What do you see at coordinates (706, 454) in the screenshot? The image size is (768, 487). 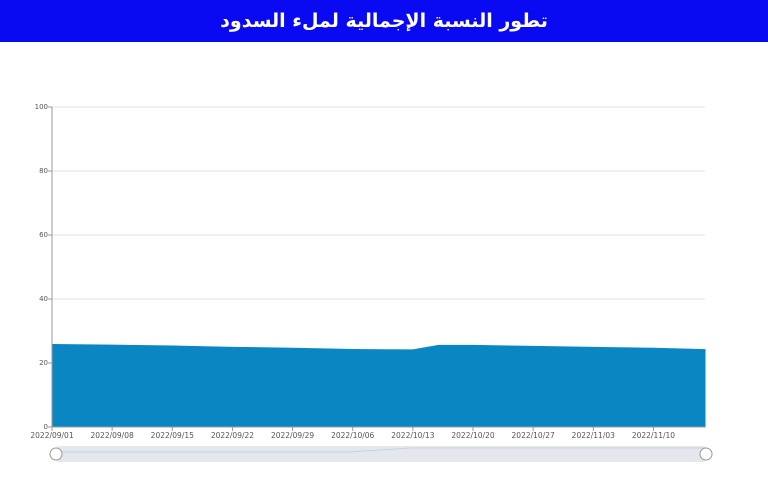 I see `slider-handle-right` at bounding box center [706, 454].